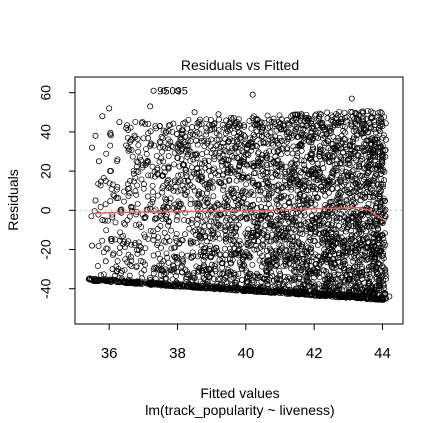  I want to click on x-tick-label: 36, so click(109, 353).